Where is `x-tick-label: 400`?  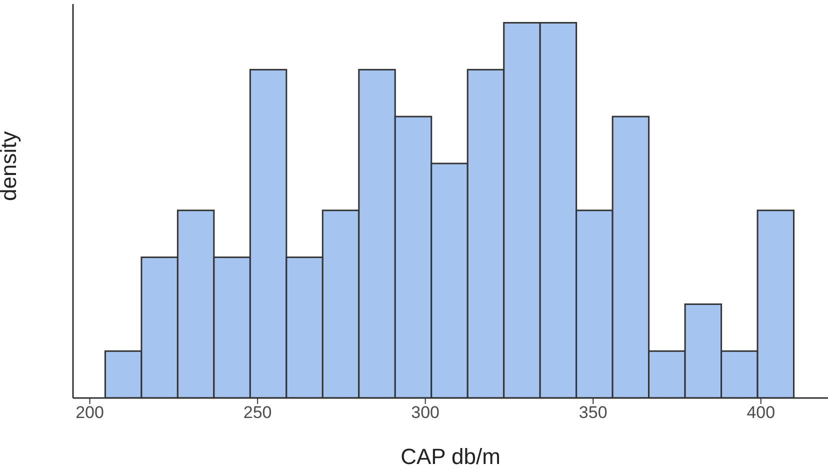
x-tick-label: 400 is located at coordinates (761, 412).